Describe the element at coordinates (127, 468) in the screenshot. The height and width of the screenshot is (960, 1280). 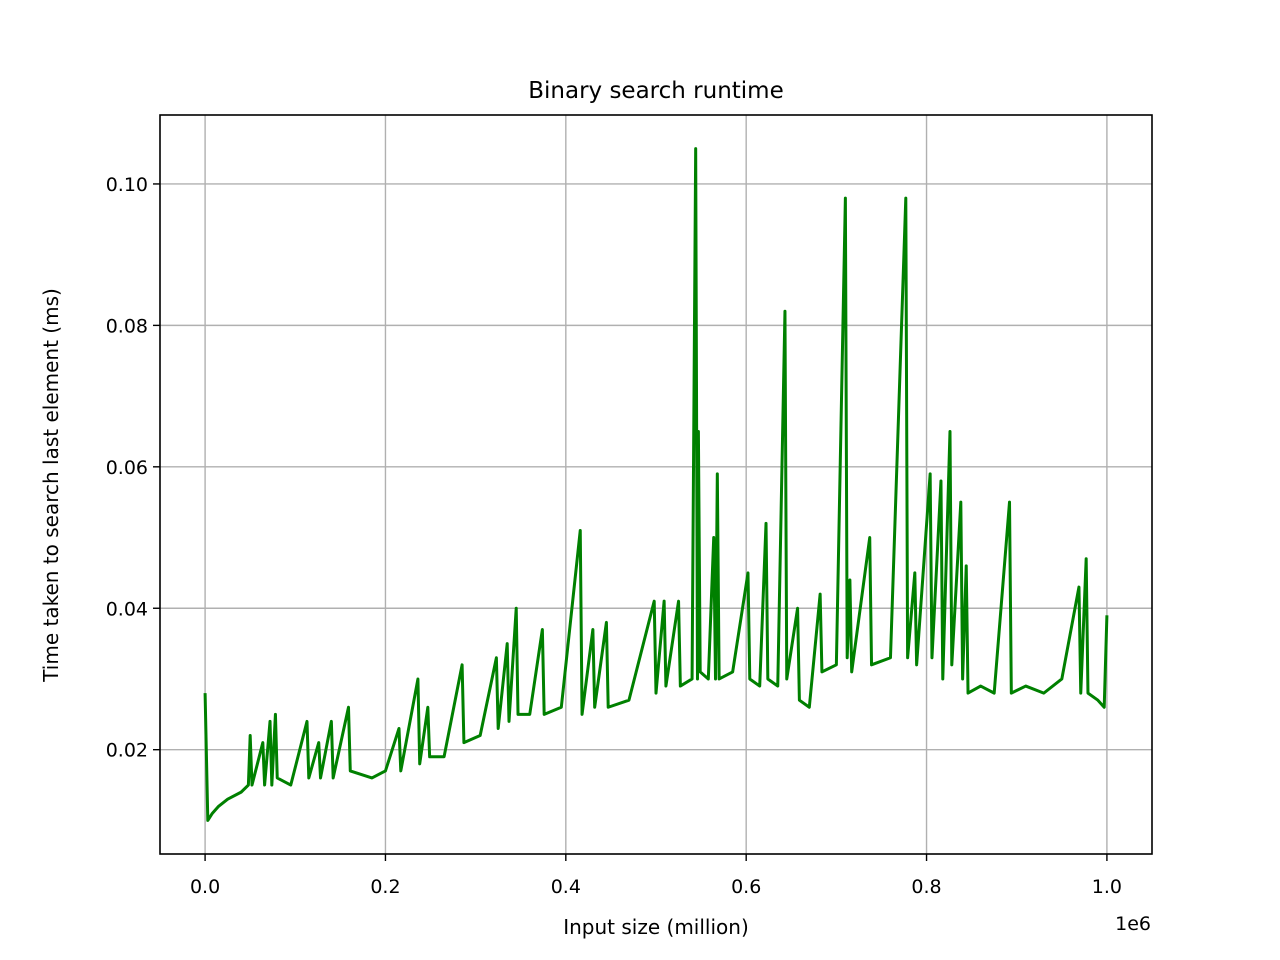
I see `y-tick-label: 0.06` at that location.